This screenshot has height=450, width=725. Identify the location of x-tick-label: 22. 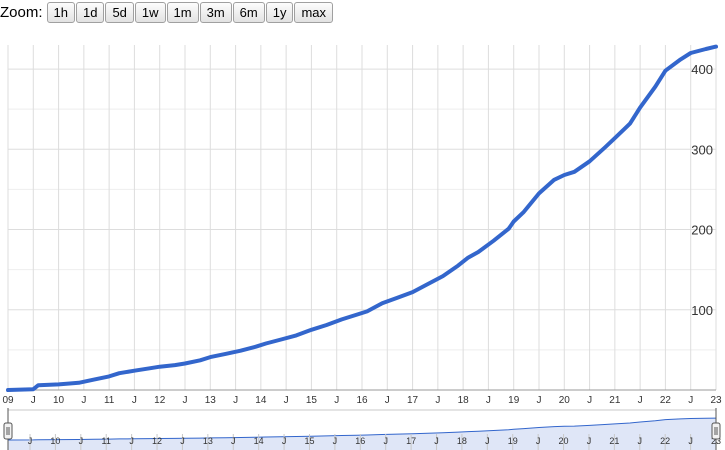
(666, 400).